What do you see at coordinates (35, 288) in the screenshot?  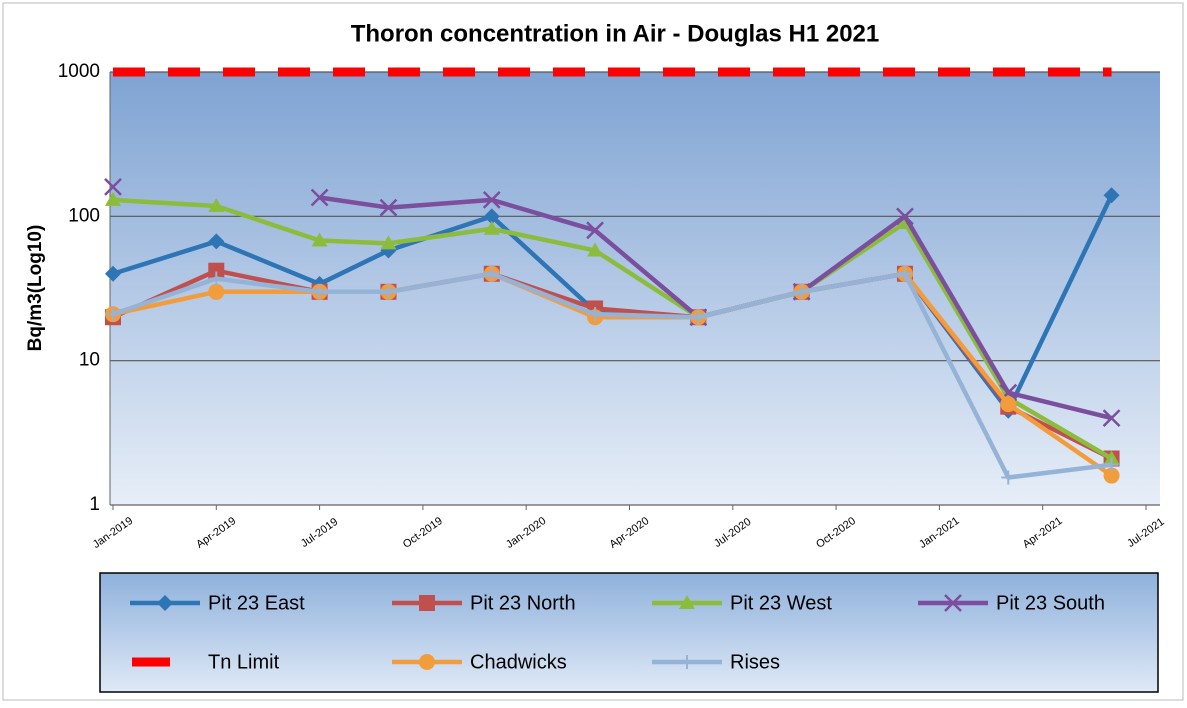 I see `y-axis-label: Bq/m3(Log10)` at bounding box center [35, 288].